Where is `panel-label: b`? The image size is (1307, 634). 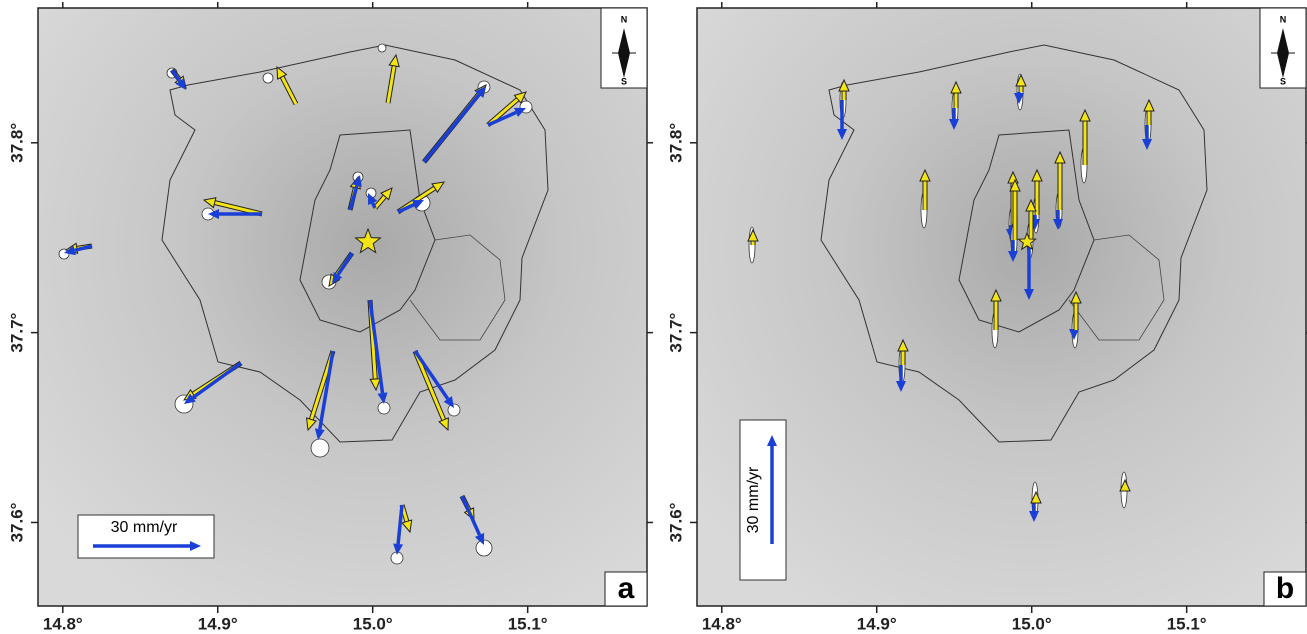
panel-label: b is located at coordinates (1285, 588).